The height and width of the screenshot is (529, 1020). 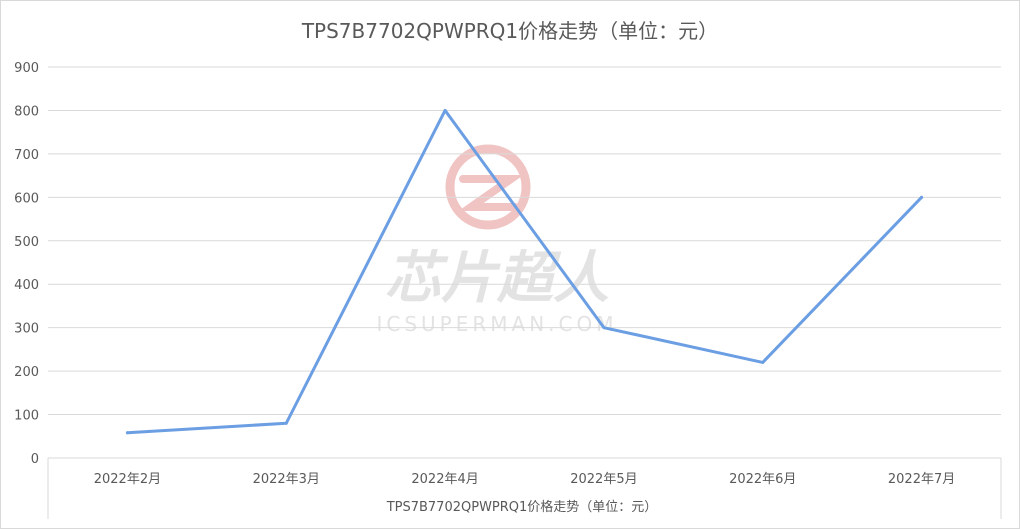 What do you see at coordinates (496, 240) in the screenshot?
I see `watermark: 芯片超人 ICSUPERMAN.COM` at bounding box center [496, 240].